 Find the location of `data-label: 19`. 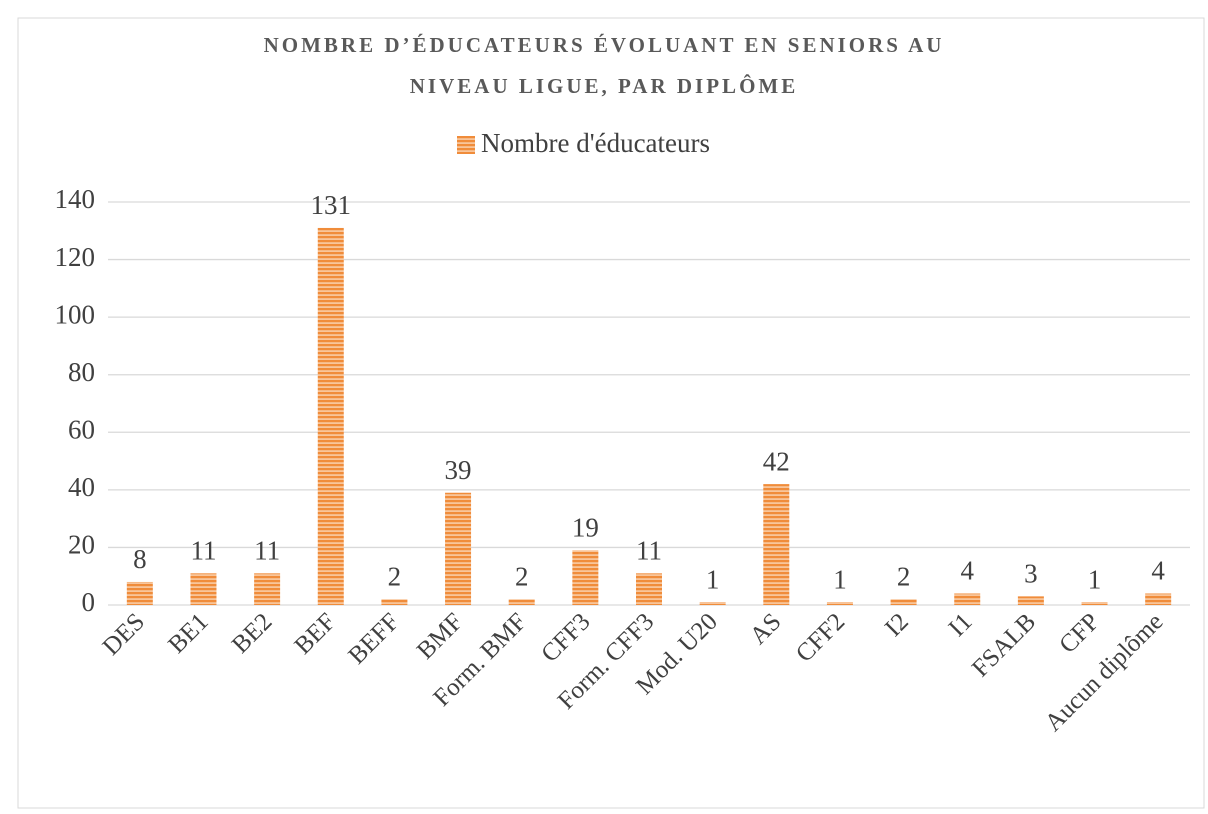

data-label: 19 is located at coordinates (585, 528).